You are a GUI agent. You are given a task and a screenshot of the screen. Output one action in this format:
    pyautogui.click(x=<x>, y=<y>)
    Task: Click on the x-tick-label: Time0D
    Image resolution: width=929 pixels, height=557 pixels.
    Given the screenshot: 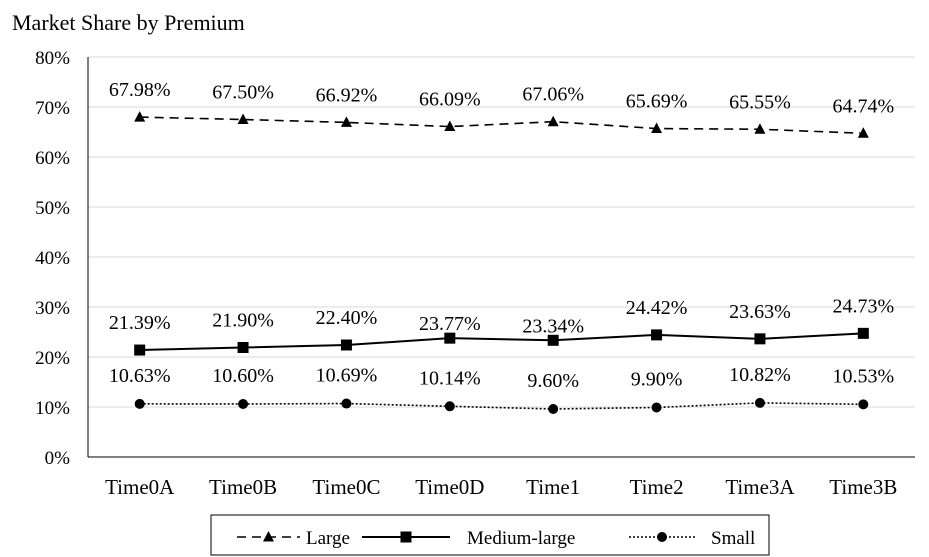 What is the action you would take?
    pyautogui.click(x=449, y=487)
    